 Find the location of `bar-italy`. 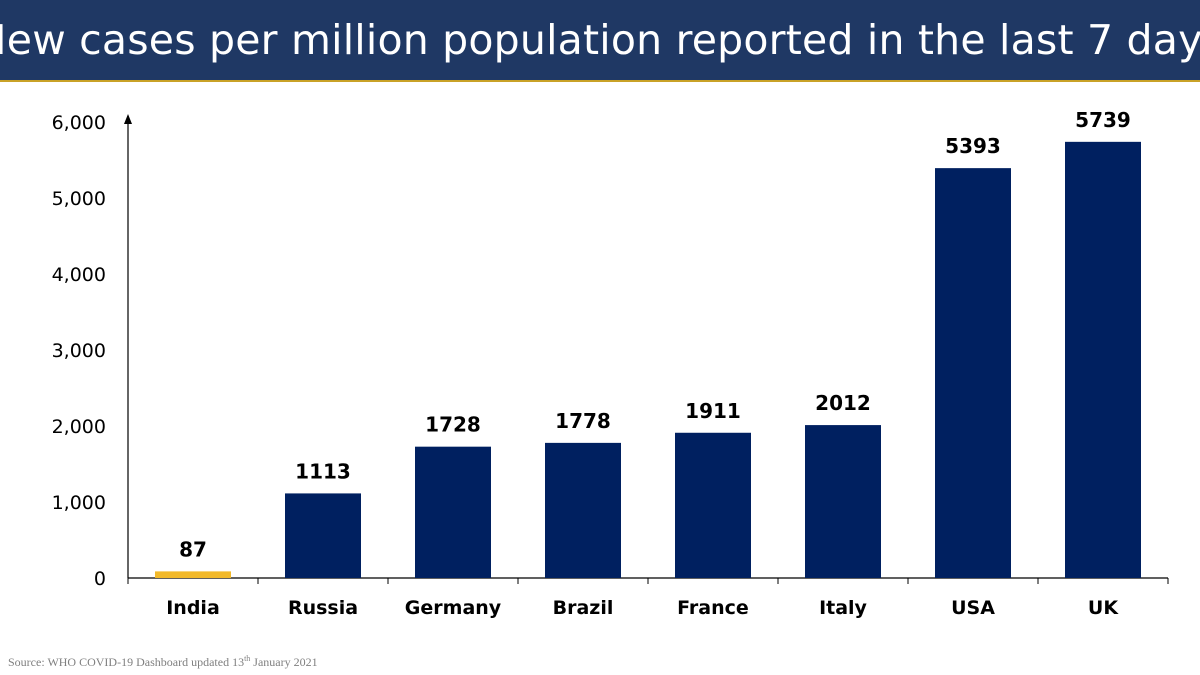

bar-italy is located at coordinates (843, 501).